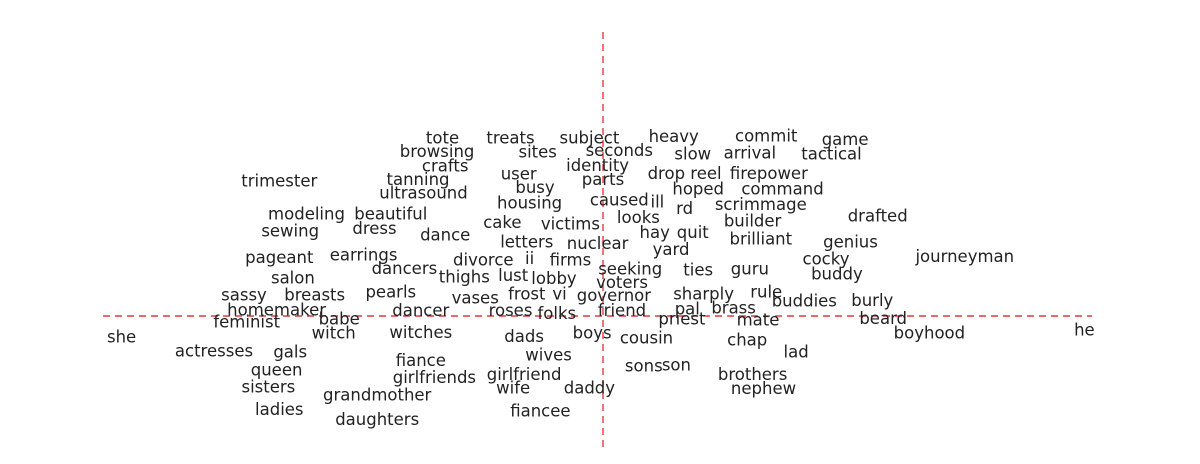 This screenshot has width=1200, height=464. I want to click on word-label: lad, so click(796, 351).